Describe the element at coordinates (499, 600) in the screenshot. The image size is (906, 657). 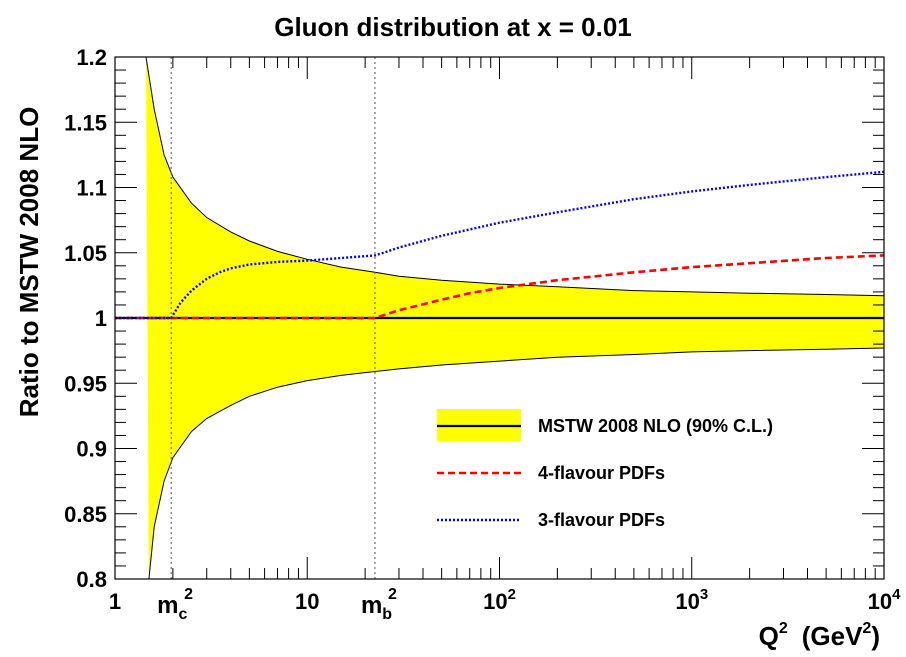
I see `x-tick-label: 10²` at that location.